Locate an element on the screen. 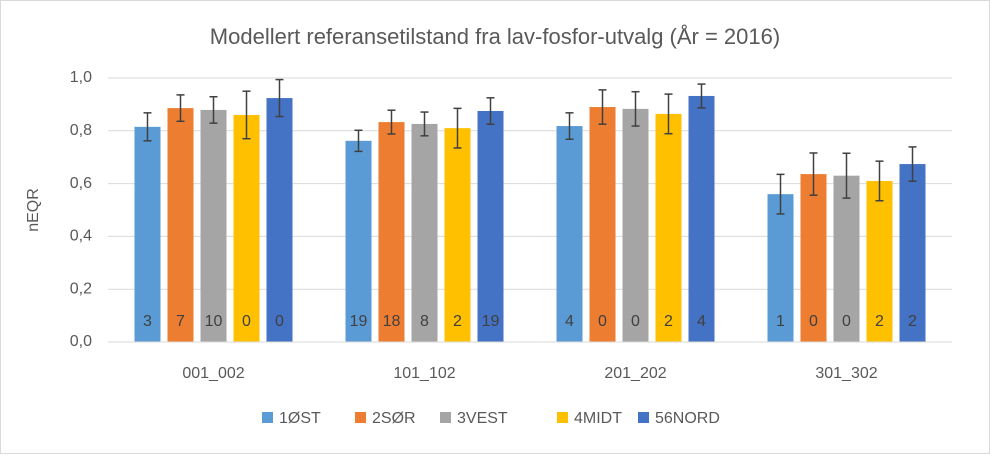 This screenshot has width=990, height=459. count-label: 8 is located at coordinates (424, 321).